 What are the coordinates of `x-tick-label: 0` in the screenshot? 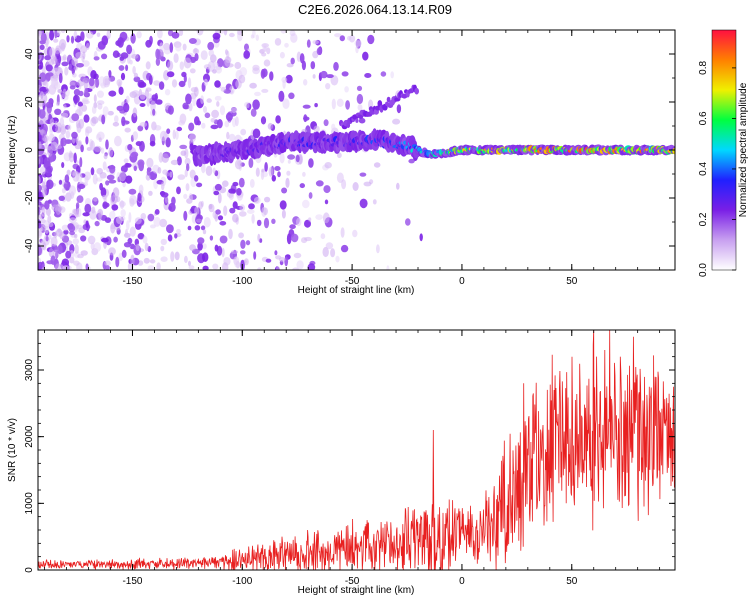 It's located at (462, 281).